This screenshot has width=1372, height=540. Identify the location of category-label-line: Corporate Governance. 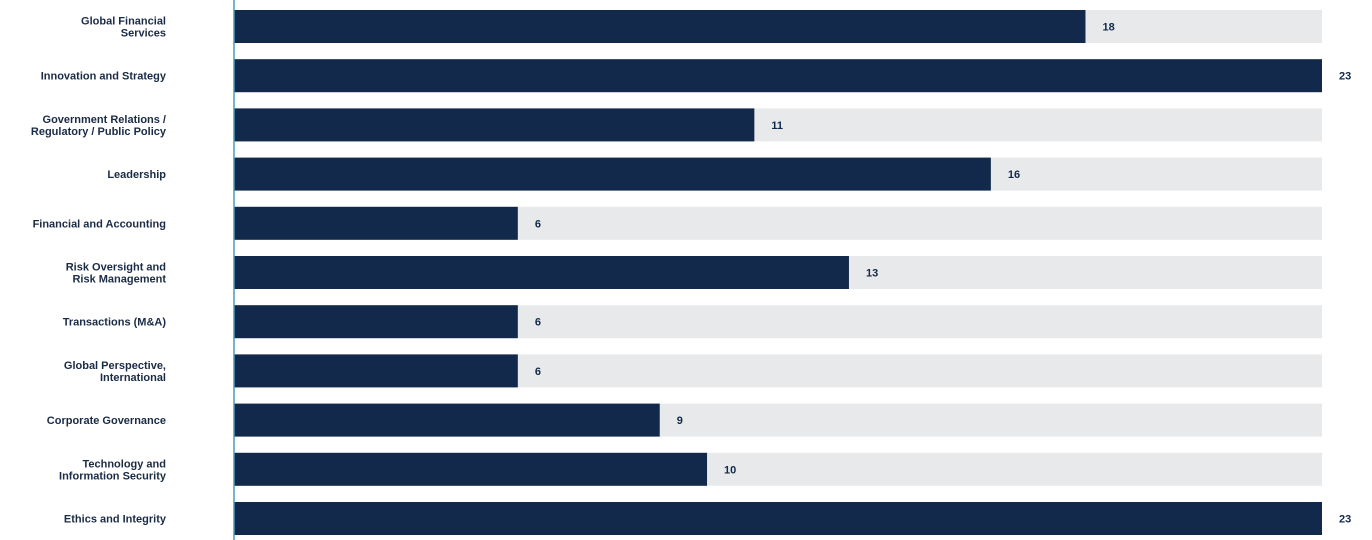
(106, 421).